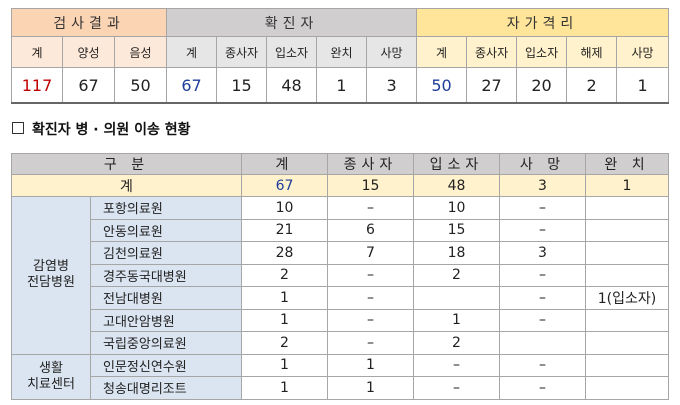 The width and height of the screenshot is (680, 405). What do you see at coordinates (166, 208) in the screenshot?
I see `hospital-name: 포항의료원` at bounding box center [166, 208].